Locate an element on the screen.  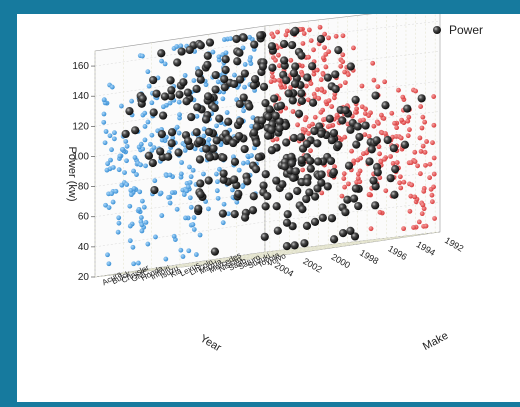
legend-marker is located at coordinates (437, 30).